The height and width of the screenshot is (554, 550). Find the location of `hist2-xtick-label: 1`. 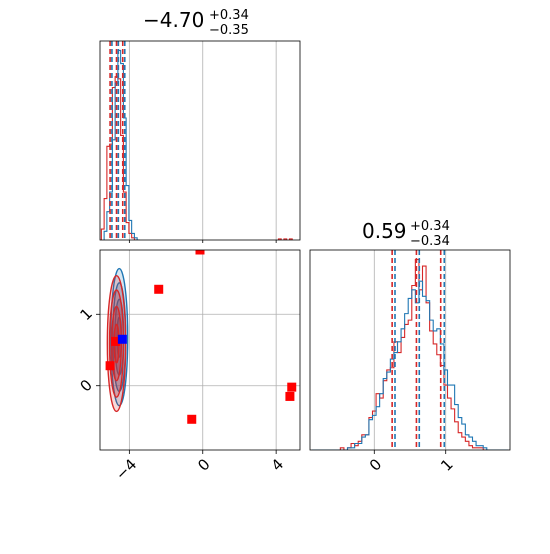

hist2-xtick-label: 1 is located at coordinates (446, 464).